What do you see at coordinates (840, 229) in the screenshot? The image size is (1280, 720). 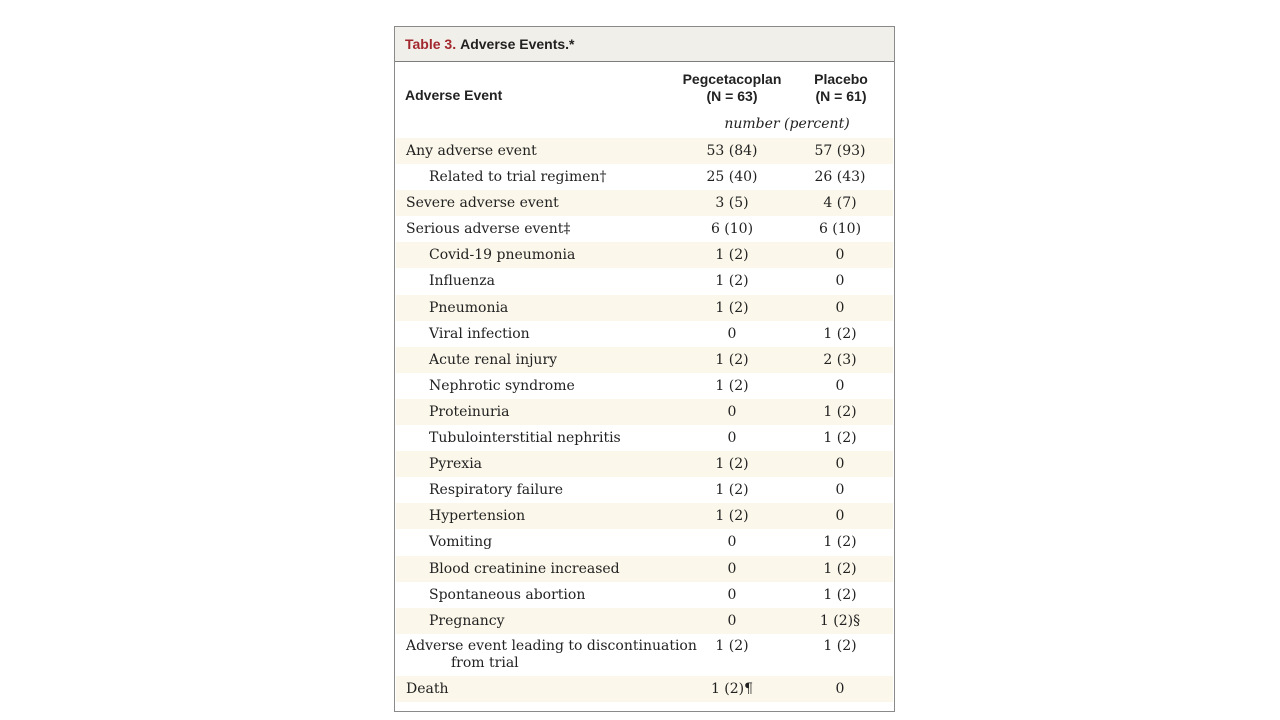 I see `placebo-value: 6 (10)` at bounding box center [840, 229].